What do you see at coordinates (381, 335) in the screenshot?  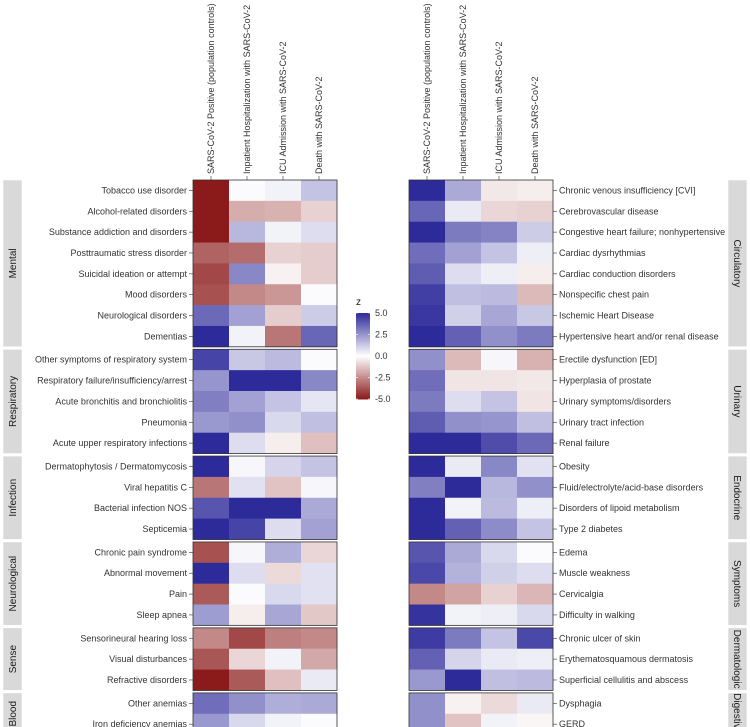 I see `legend-tick-label: 2.5` at bounding box center [381, 335].